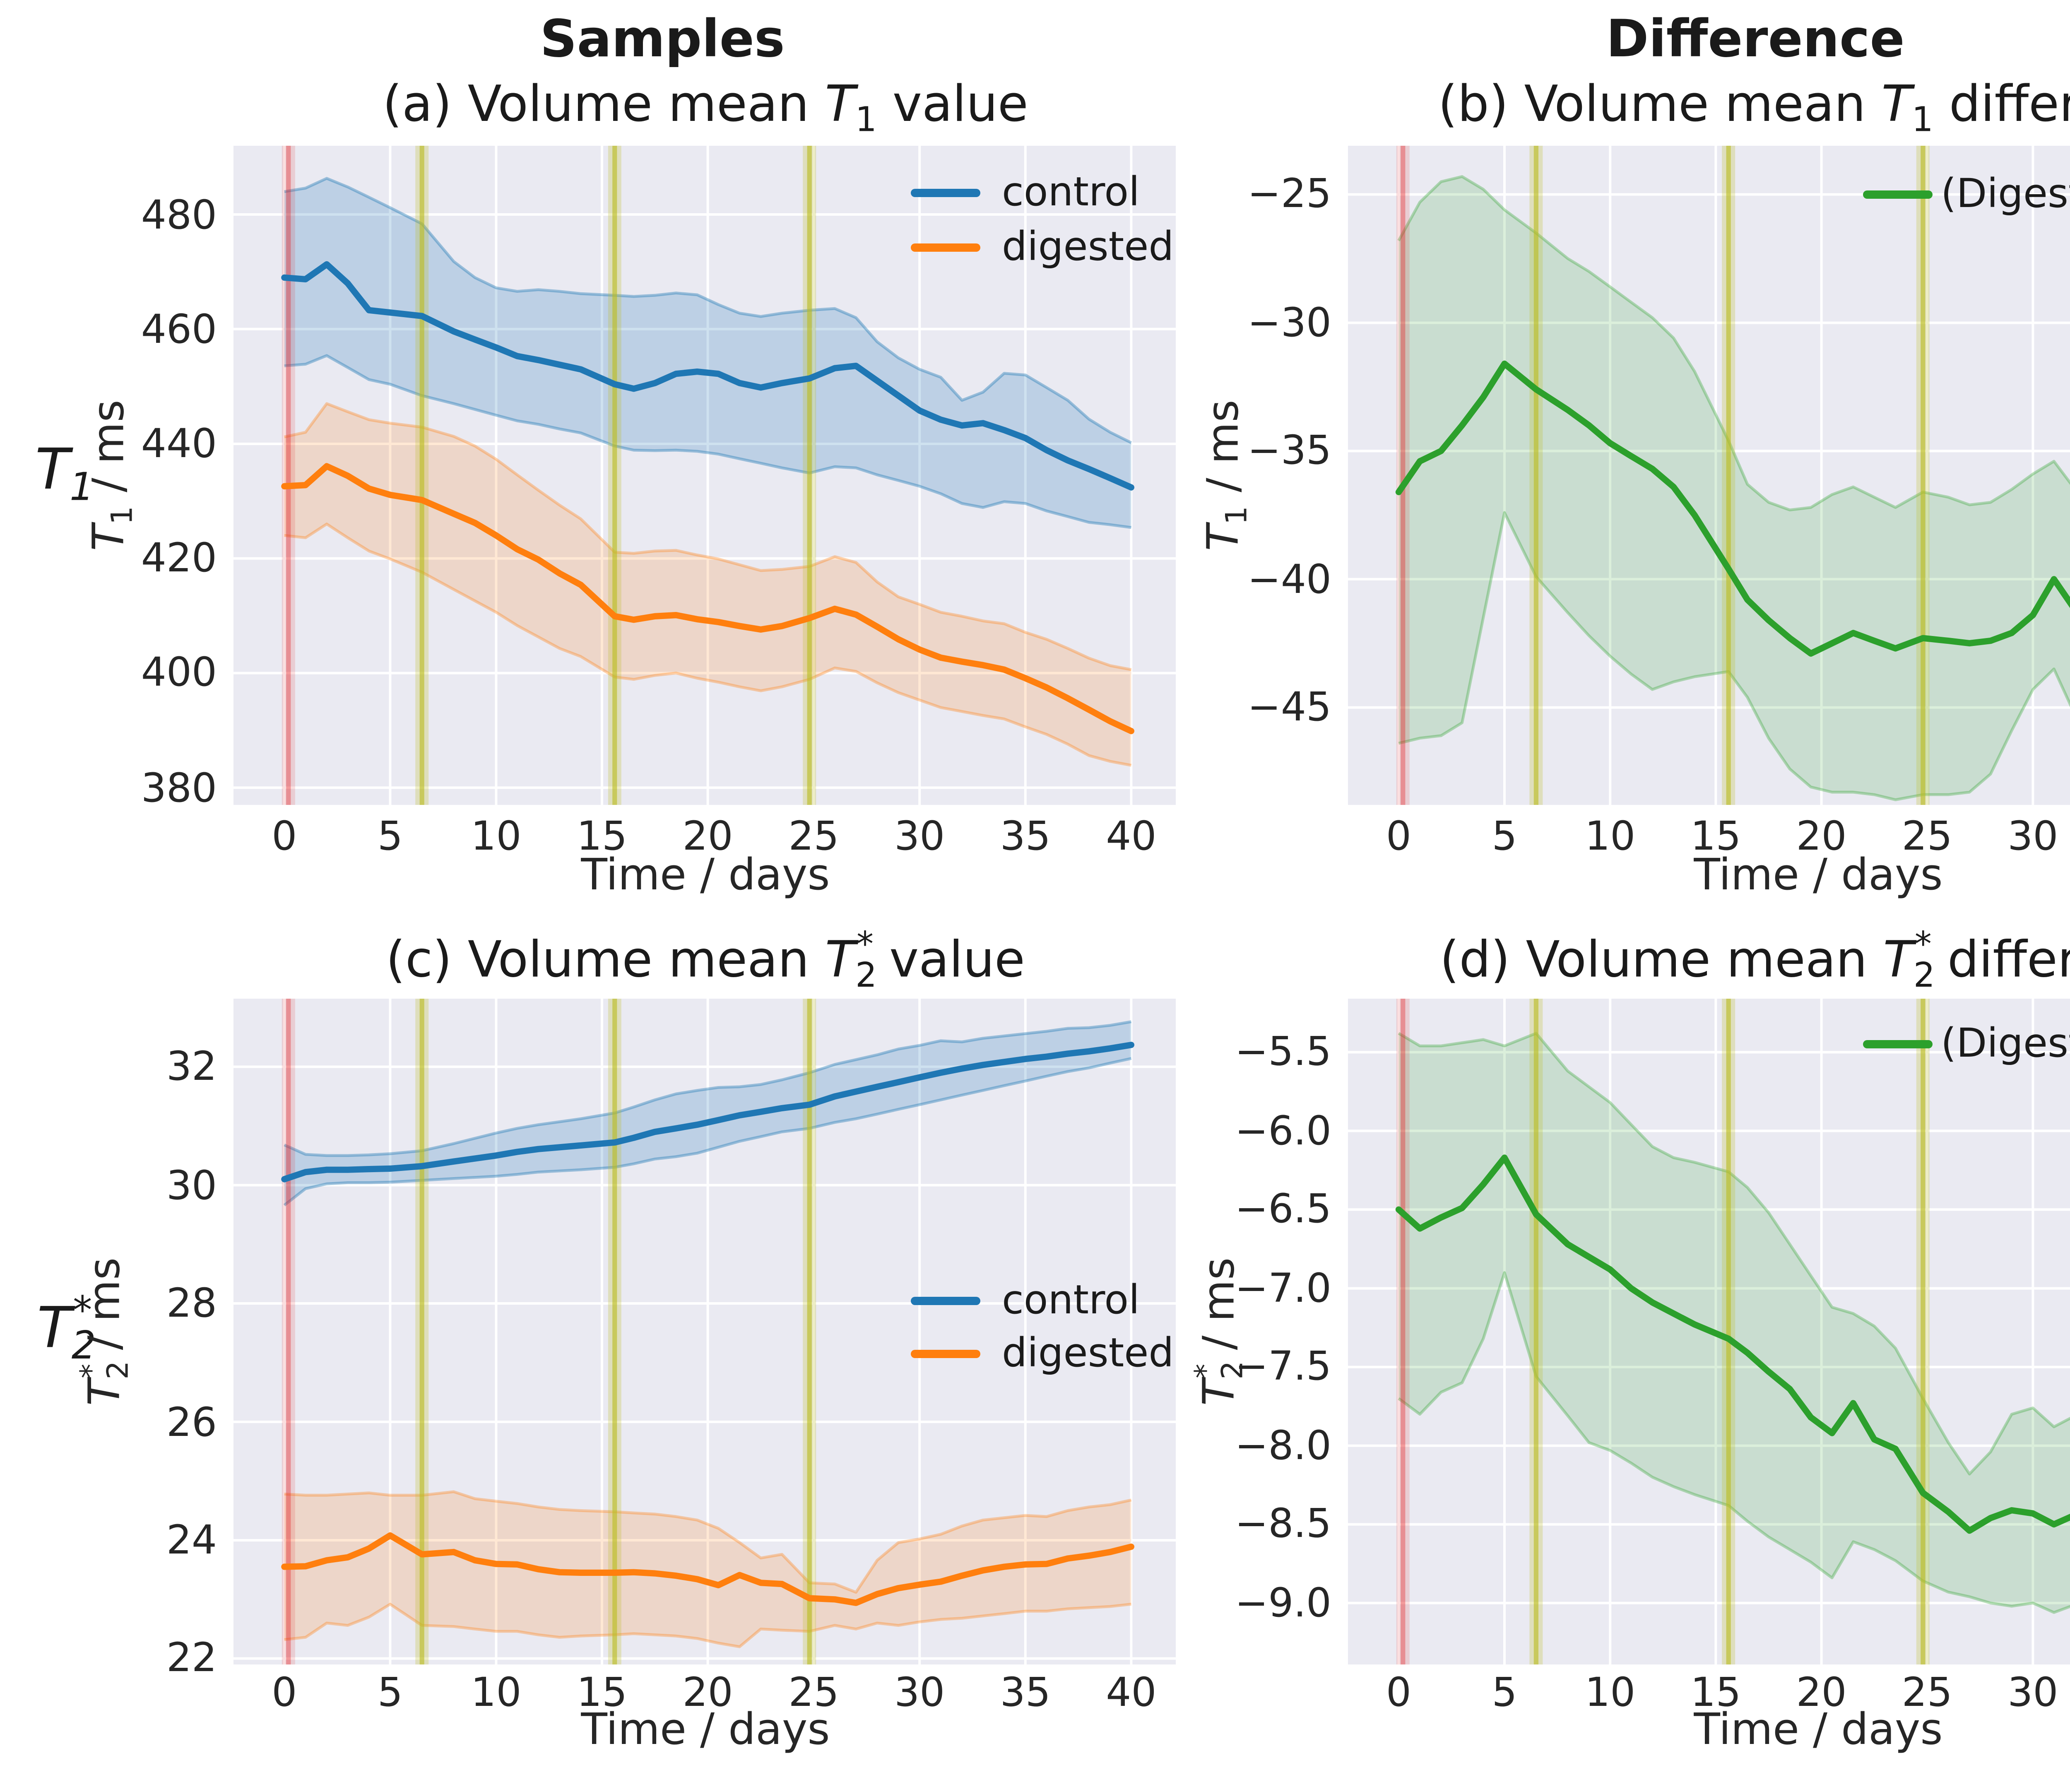  I want to click on chart-a-line-control, so click(707, 376).